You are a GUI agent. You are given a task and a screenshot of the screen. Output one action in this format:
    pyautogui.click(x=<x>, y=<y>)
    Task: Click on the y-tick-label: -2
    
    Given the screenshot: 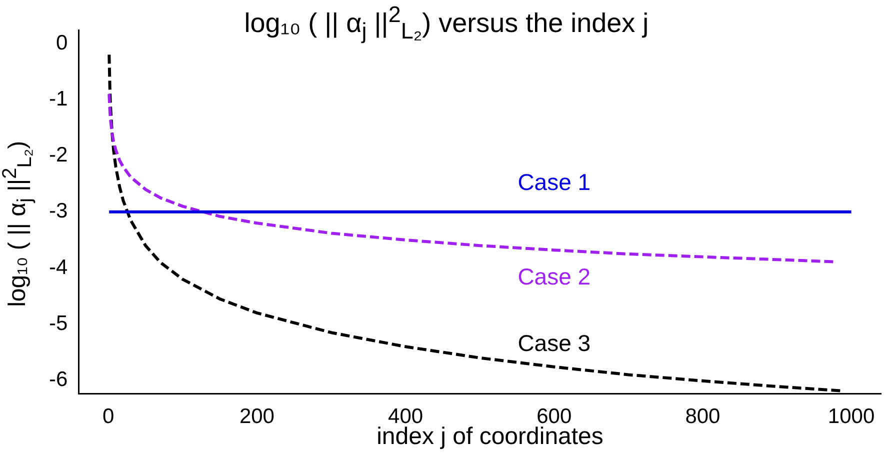 What is the action you would take?
    pyautogui.click(x=58, y=155)
    